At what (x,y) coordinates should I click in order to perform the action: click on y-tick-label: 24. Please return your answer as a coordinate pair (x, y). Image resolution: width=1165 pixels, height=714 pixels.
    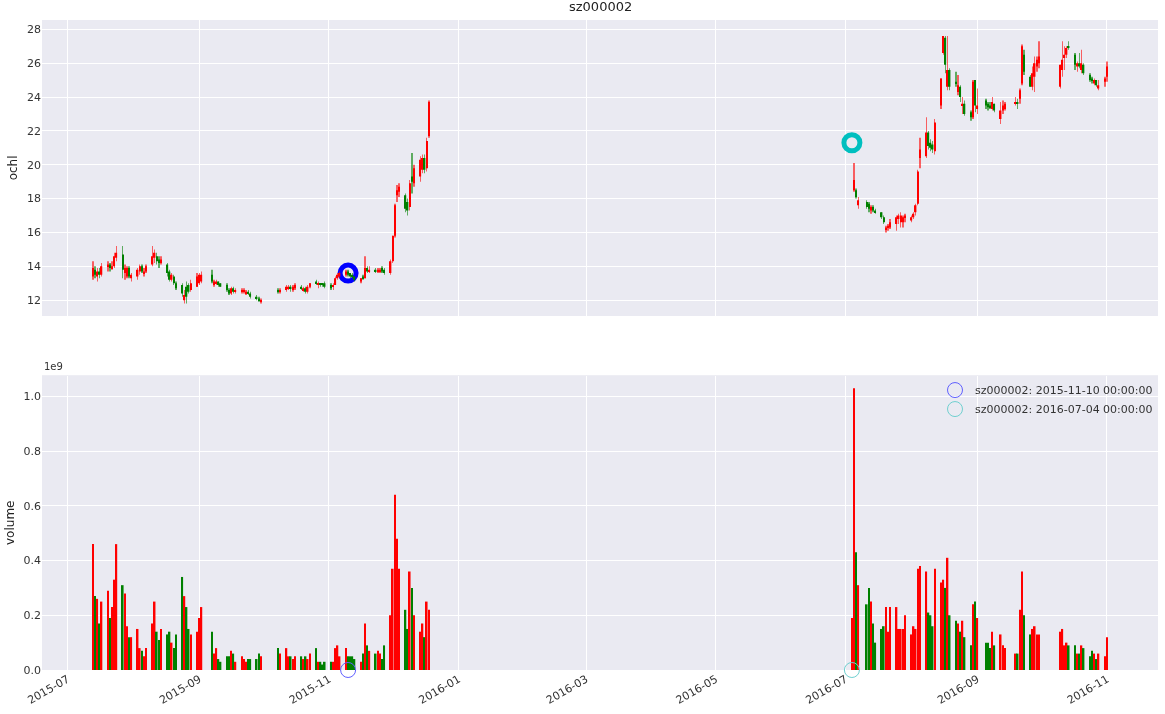
    Looking at the image, I should click on (34, 97).